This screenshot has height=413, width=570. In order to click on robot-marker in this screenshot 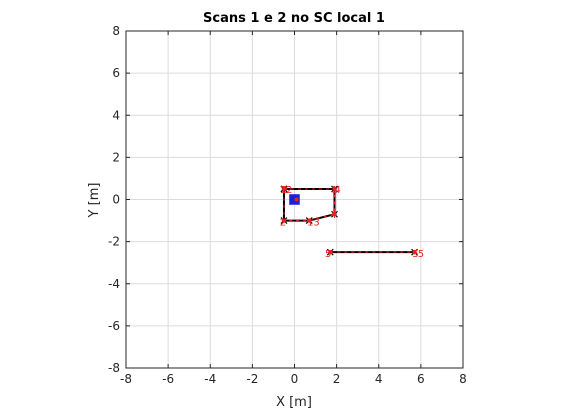, I will do `click(294, 199)`.